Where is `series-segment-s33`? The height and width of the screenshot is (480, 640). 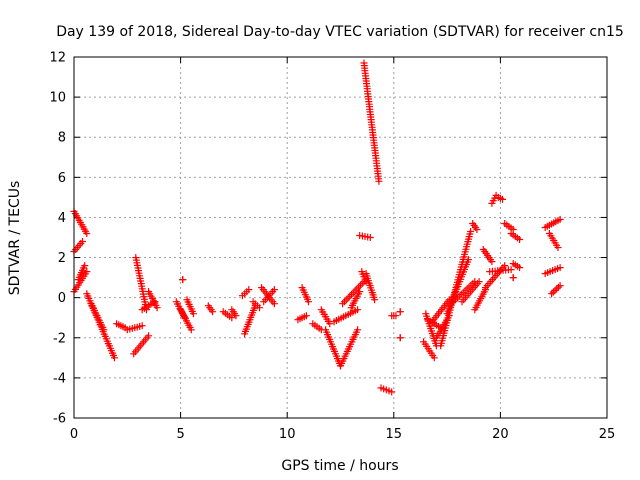
series-segment-s33 is located at coordinates (355, 300).